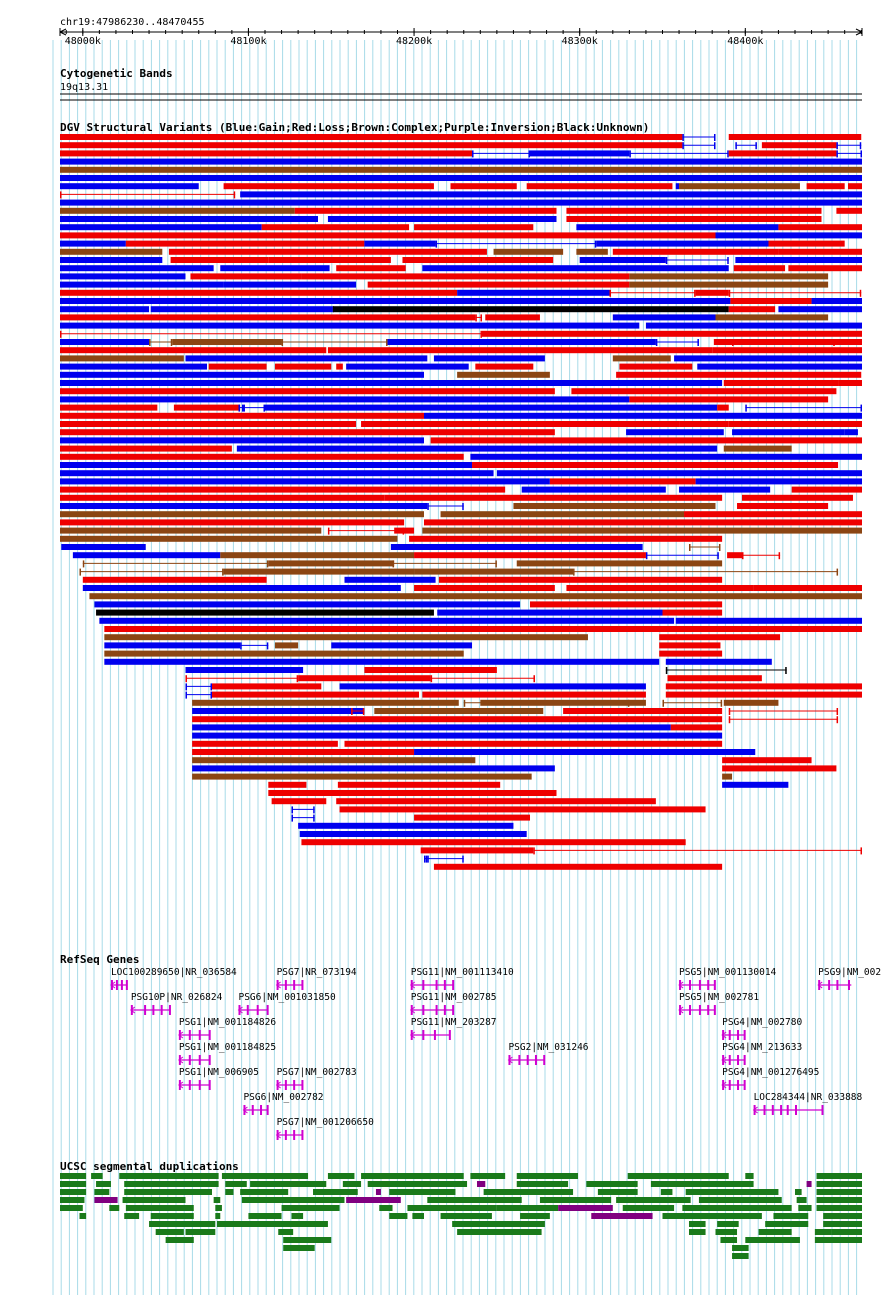 The width and height of the screenshot is (890, 1299). I want to click on gene-label: PSG10P|NR_026824, so click(177, 997).